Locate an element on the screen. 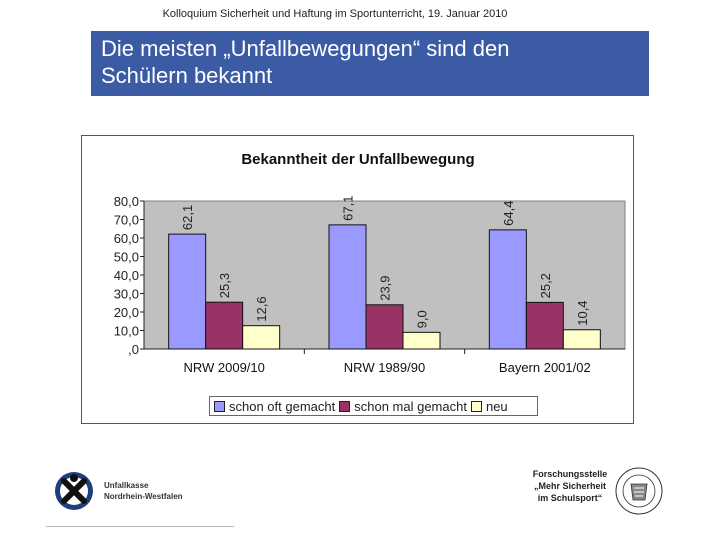  unfallkasse-name: Unfallkasse Nordrhein-Westfalen is located at coordinates (143, 491).